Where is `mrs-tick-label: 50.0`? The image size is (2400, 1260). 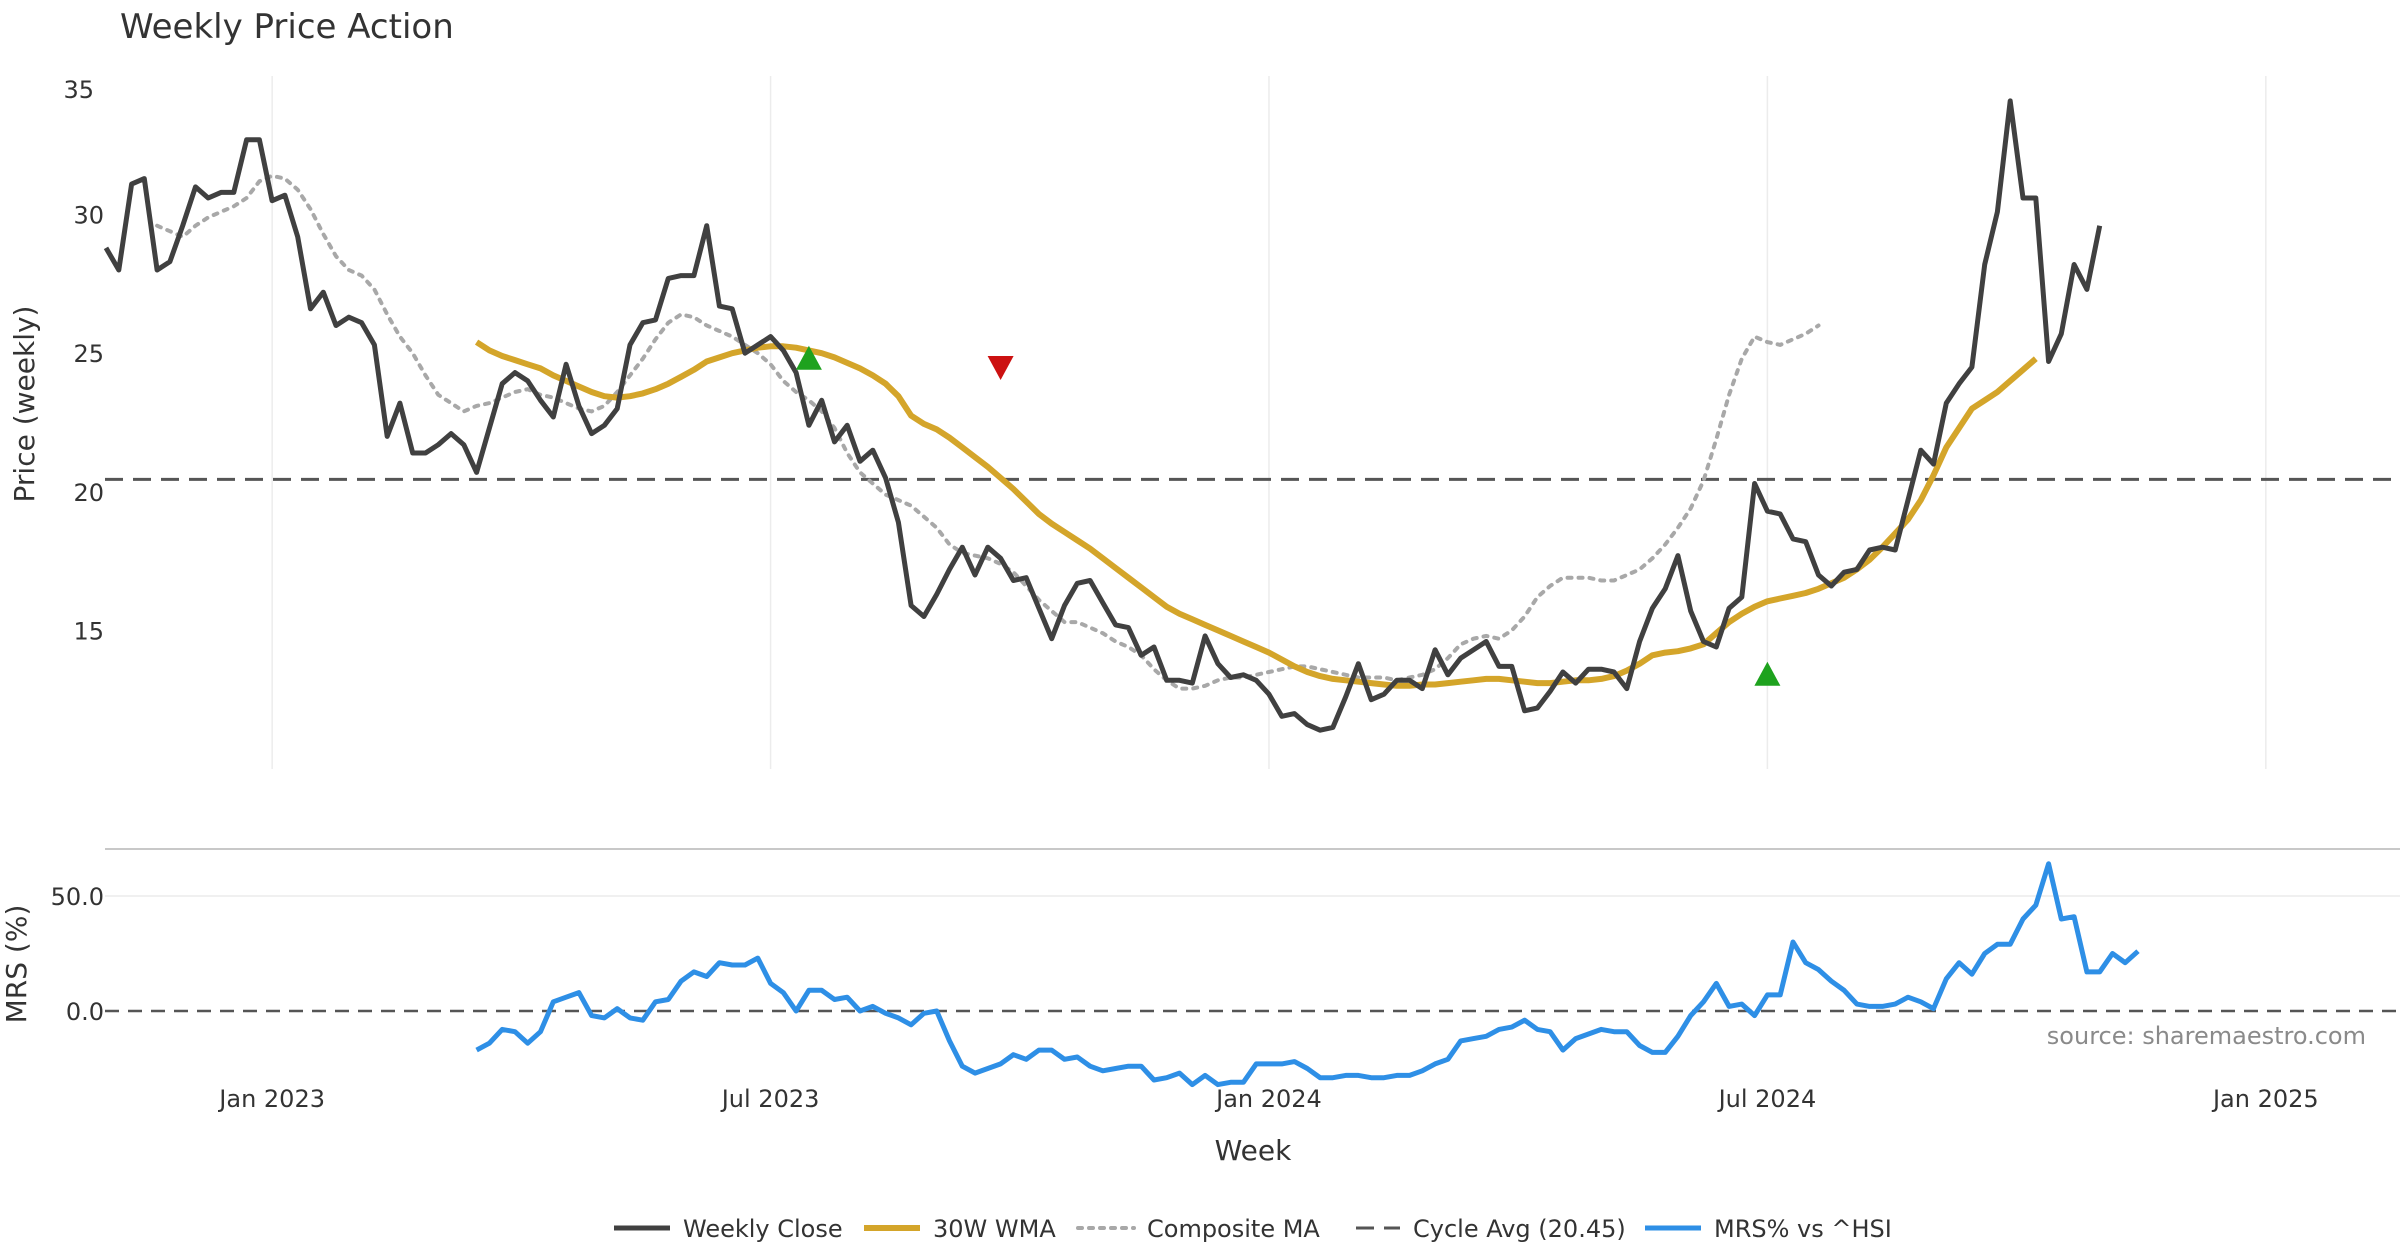 mrs-tick-label: 50.0 is located at coordinates (77, 897).